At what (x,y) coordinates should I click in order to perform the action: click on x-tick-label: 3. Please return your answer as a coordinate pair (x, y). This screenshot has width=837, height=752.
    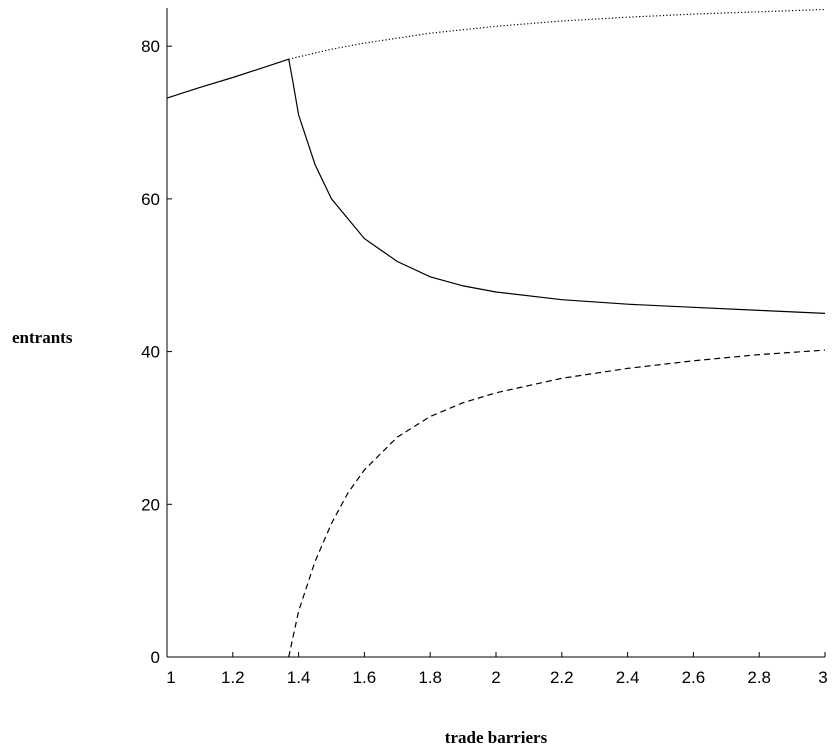
    Looking at the image, I should click on (822, 677).